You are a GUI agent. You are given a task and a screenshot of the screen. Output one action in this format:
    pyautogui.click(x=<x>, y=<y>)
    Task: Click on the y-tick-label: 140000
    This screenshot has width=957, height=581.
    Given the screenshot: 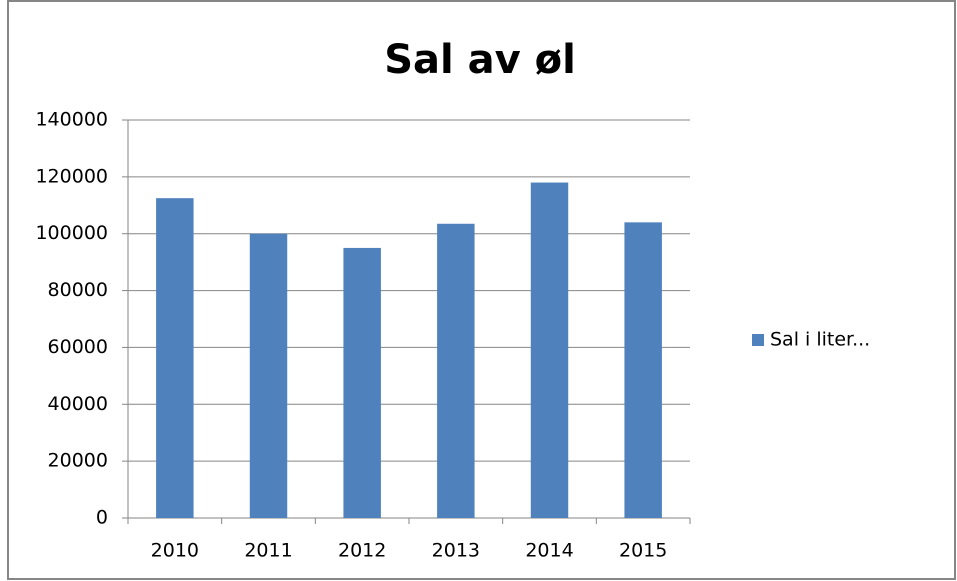 What is the action you would take?
    pyautogui.click(x=71, y=120)
    